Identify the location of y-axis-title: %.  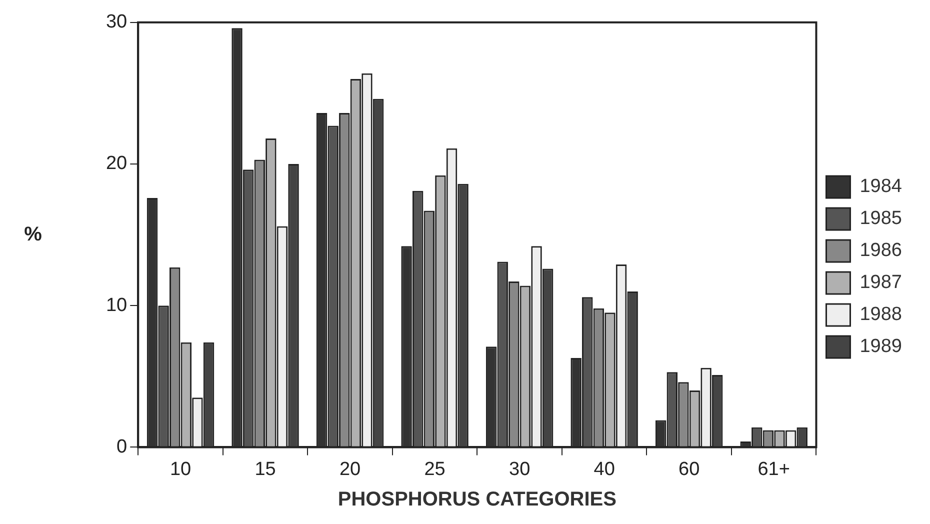
(33, 234).